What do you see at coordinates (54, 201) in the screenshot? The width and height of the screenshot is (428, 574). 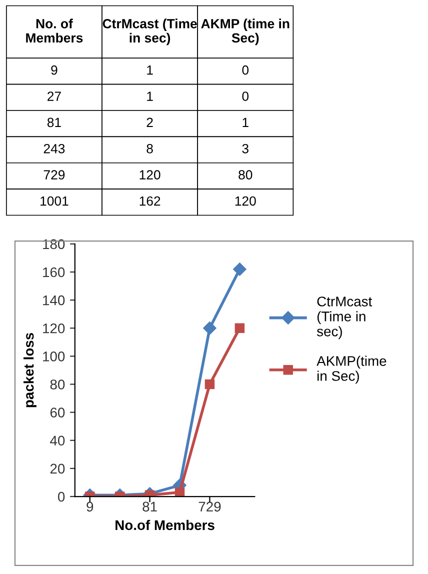 I see `category-label: 1001` at bounding box center [54, 201].